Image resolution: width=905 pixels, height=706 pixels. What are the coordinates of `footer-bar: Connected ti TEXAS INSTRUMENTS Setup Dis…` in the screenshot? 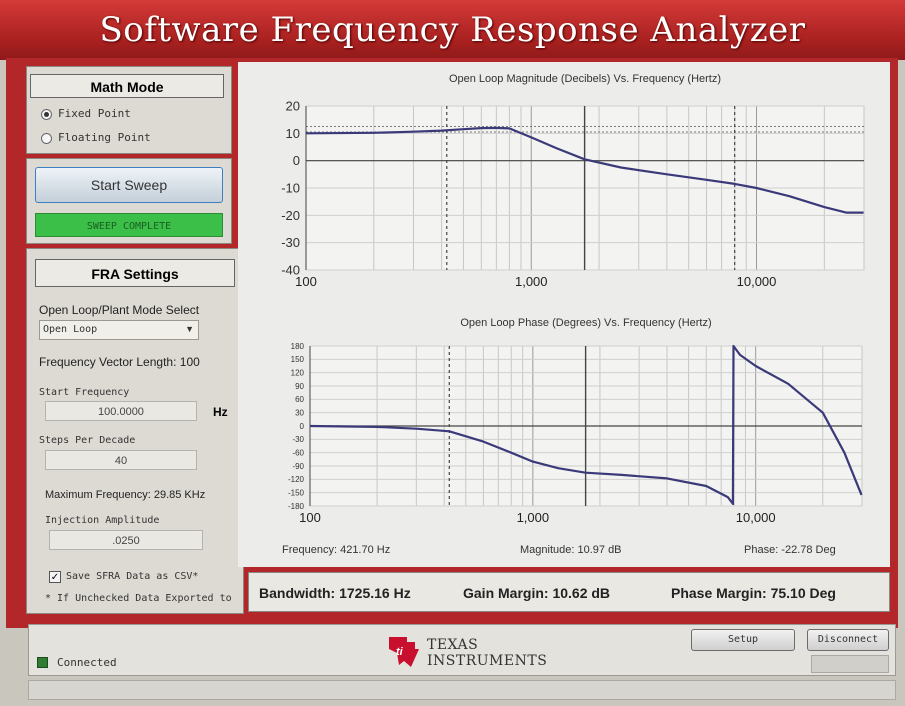 It's located at (462, 650).